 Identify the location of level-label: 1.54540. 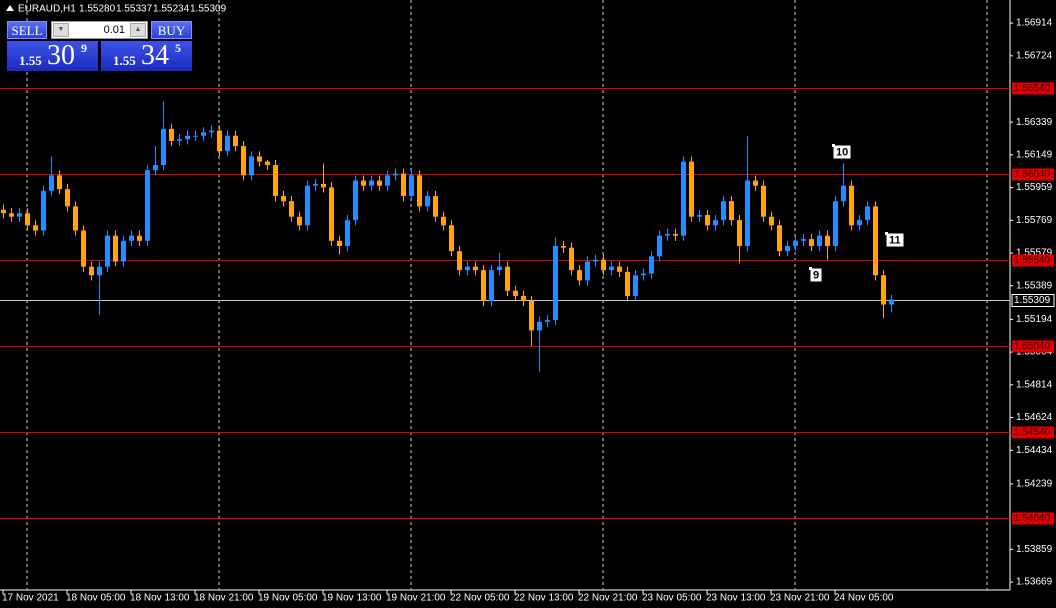
(1032, 432).